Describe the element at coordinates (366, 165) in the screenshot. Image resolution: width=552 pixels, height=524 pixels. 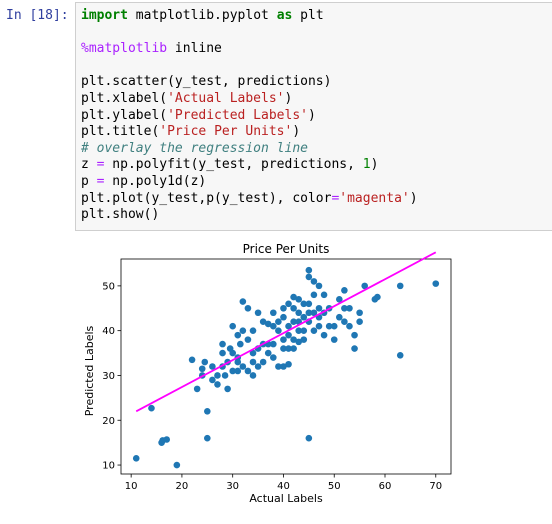
I see `code-token: 1` at that location.